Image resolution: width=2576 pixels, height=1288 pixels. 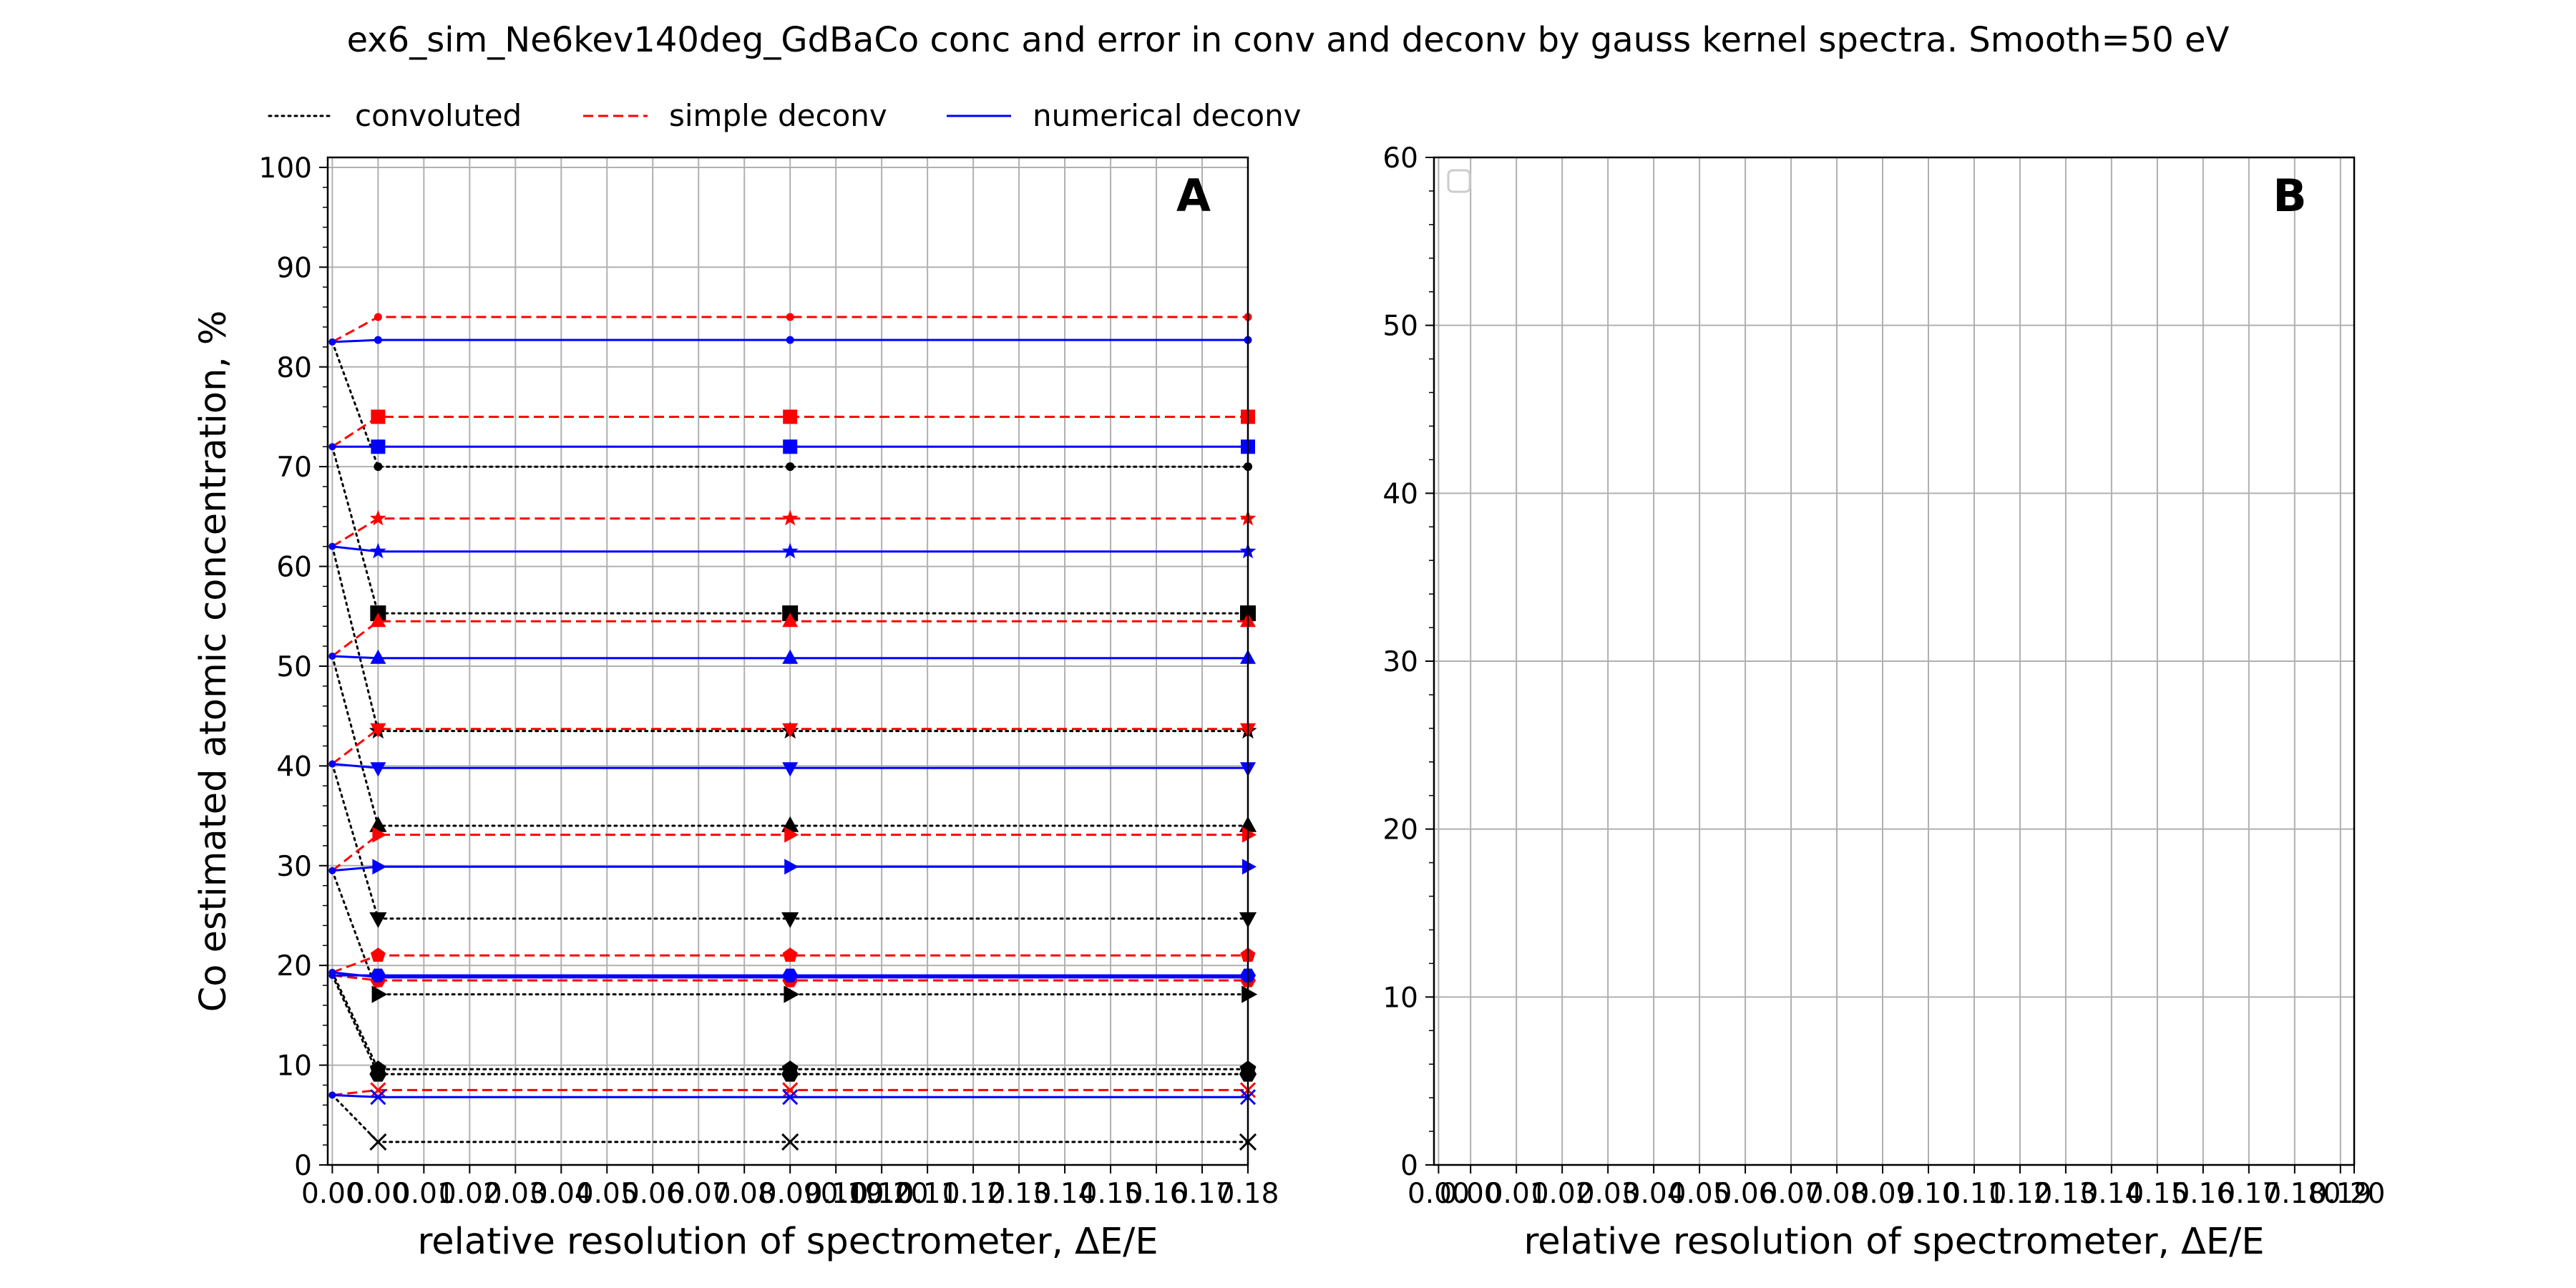 I want to click on panel-b-ytick-label: 60, so click(x=1400, y=158).